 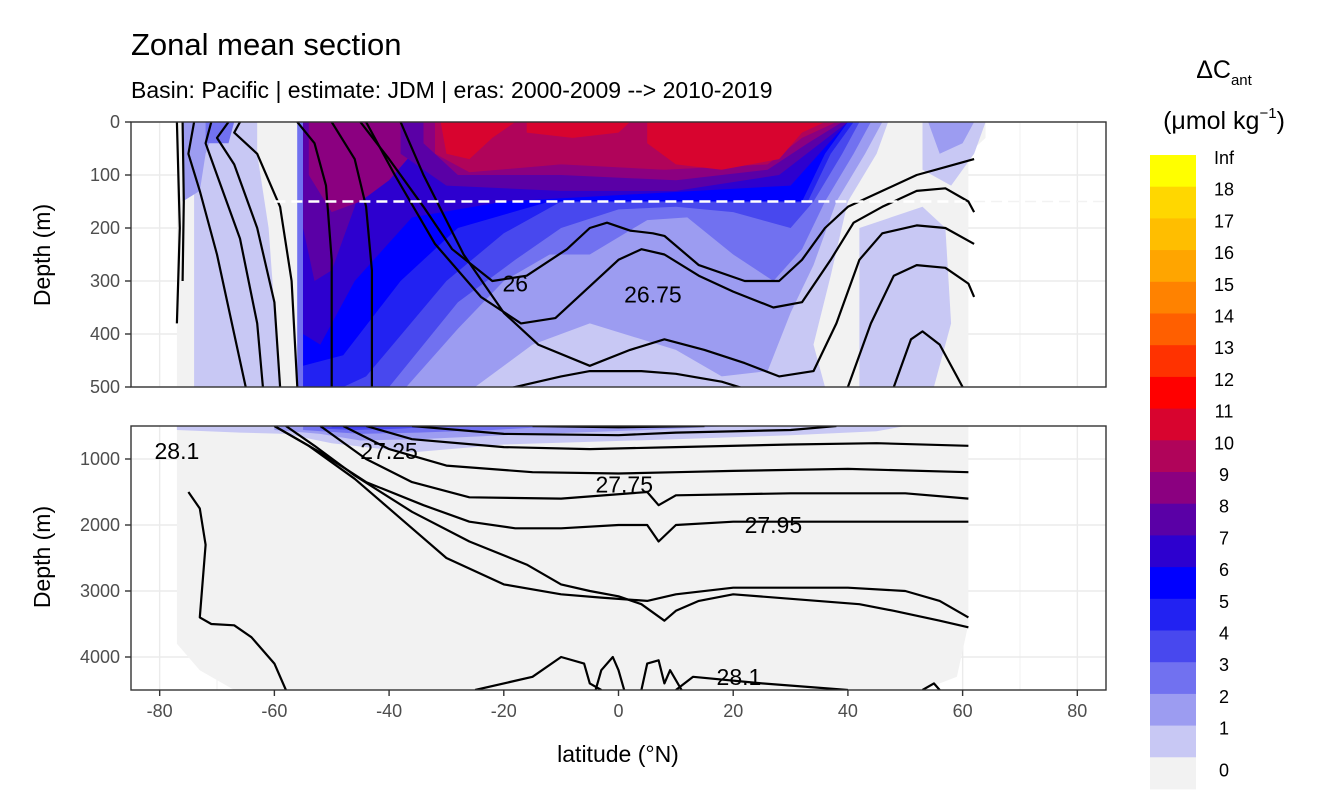 I want to click on x-tick-label: -60, so click(x=274, y=711).